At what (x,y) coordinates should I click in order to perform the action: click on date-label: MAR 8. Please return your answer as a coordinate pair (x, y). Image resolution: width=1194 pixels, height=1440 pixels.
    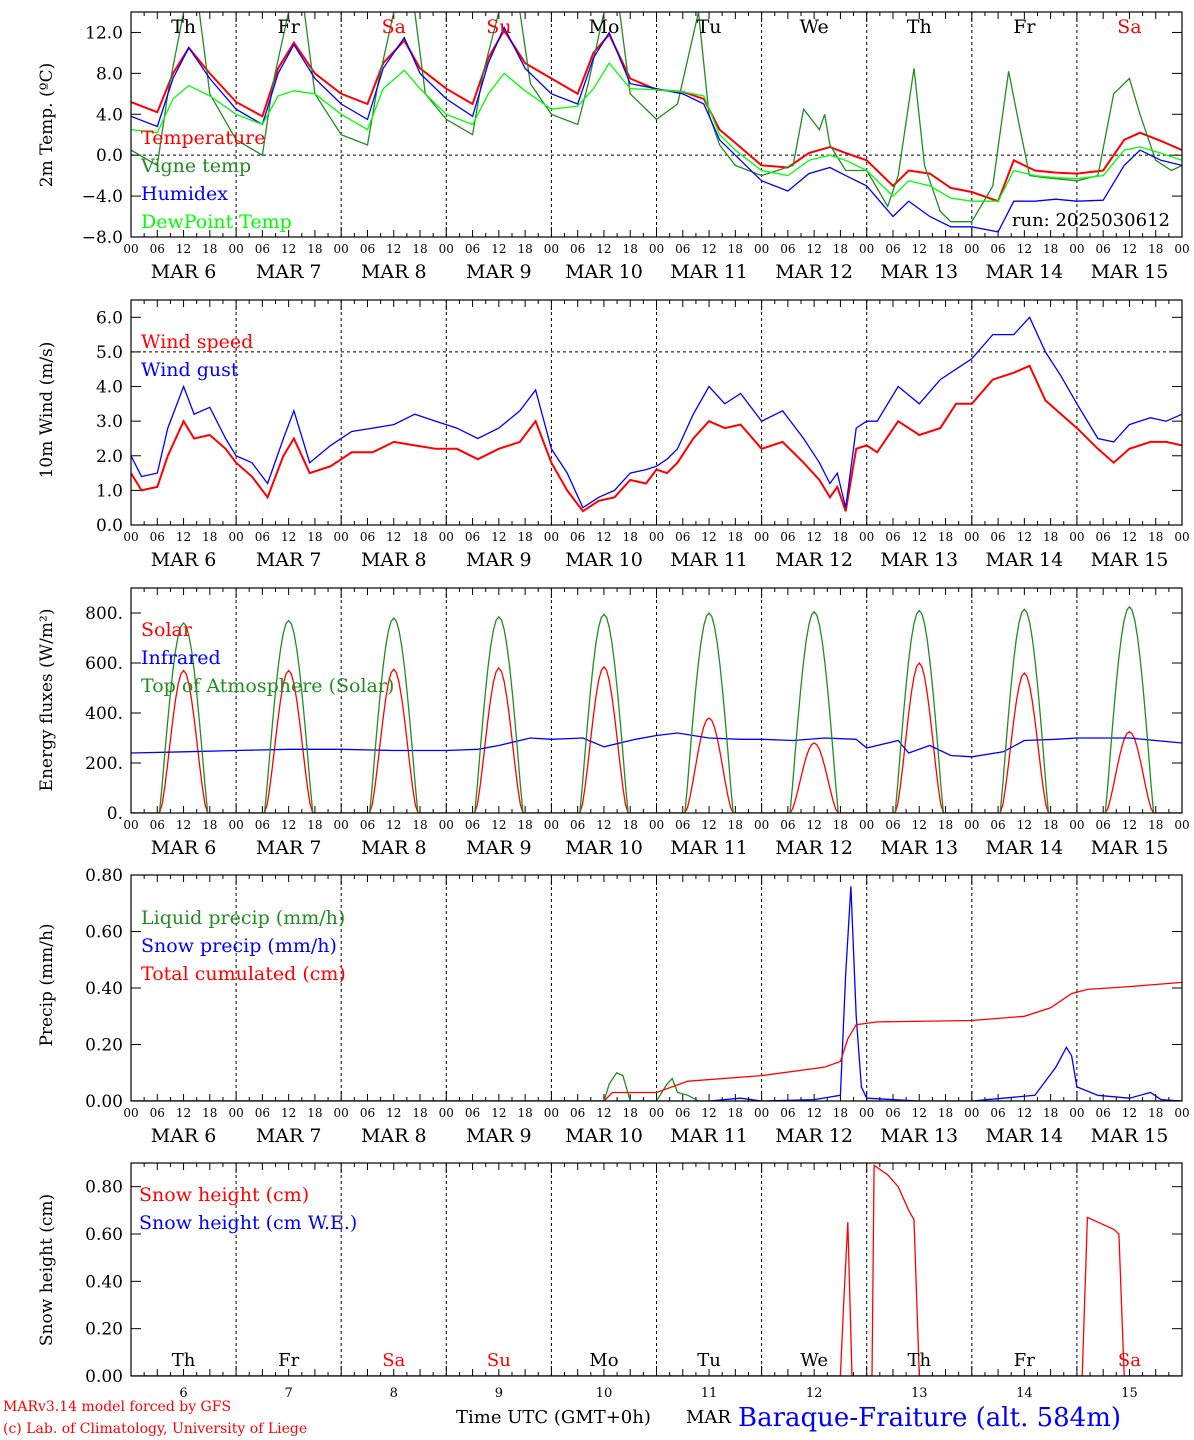
    Looking at the image, I should click on (394, 848).